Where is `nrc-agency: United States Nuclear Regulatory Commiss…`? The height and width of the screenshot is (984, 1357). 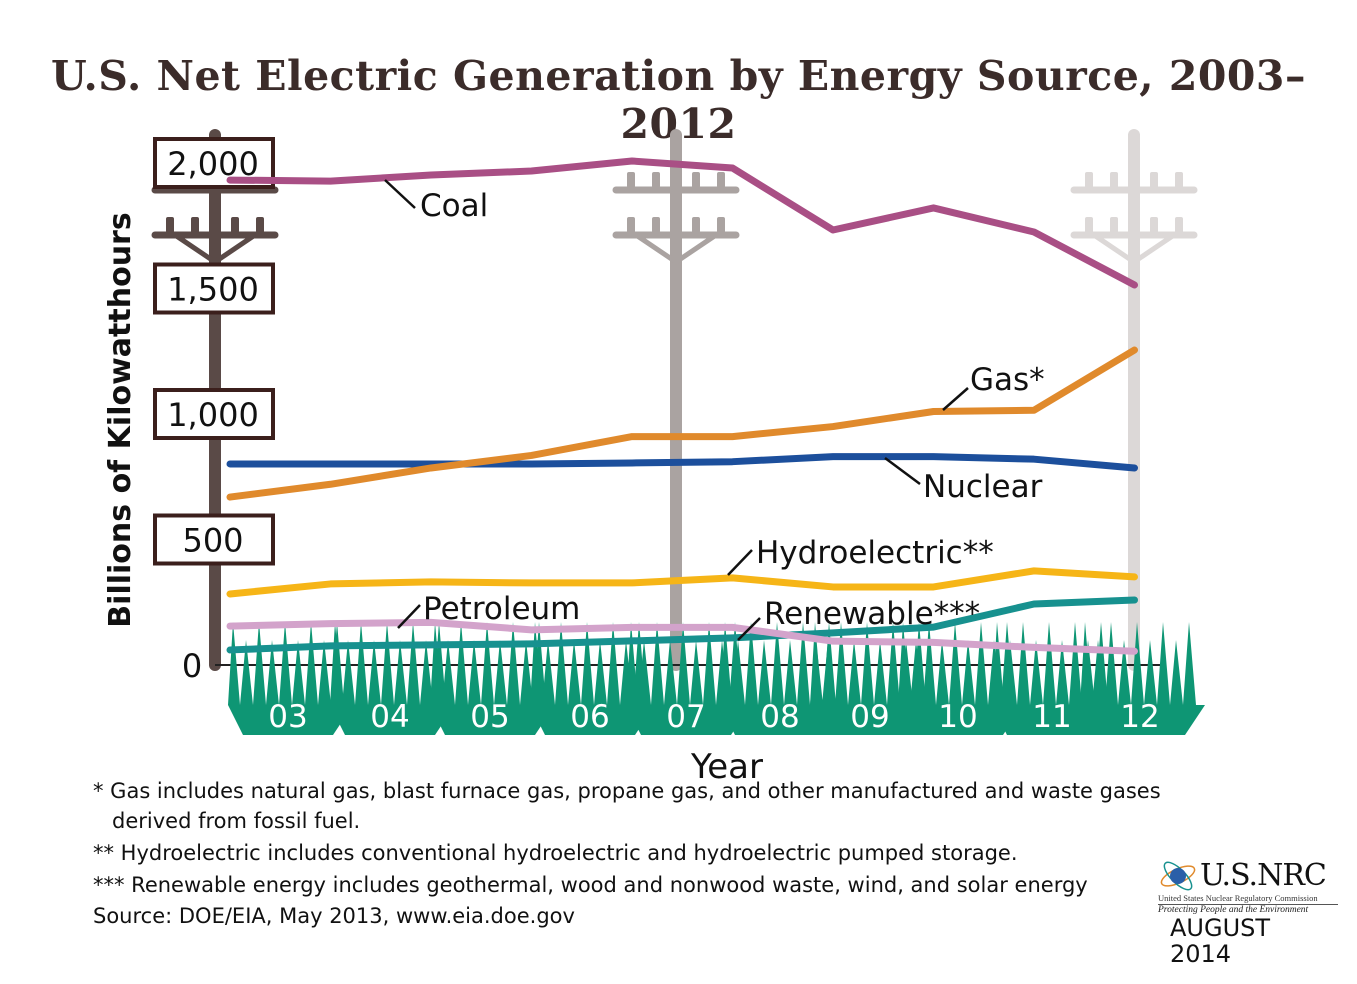
nrc-agency: United States Nuclear Regulatory Commiss… is located at coordinates (1248, 899).